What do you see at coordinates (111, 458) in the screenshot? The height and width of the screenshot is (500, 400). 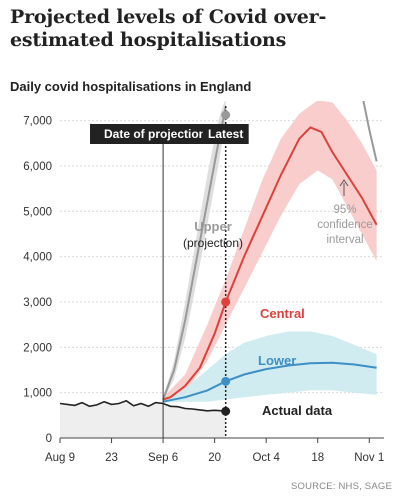 I see `x-tick-label: 23` at bounding box center [111, 458].